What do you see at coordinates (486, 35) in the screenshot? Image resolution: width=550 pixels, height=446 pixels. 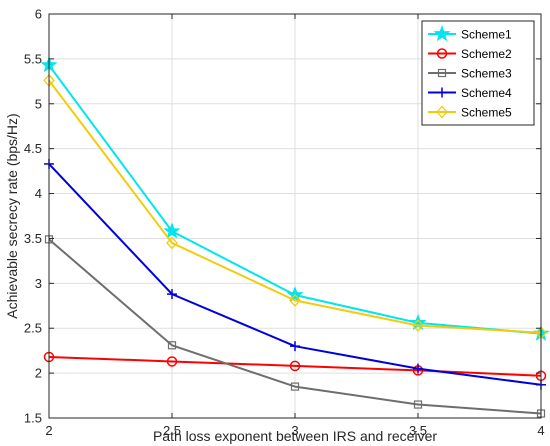 I see `legend-label: Scheme1` at bounding box center [486, 35].